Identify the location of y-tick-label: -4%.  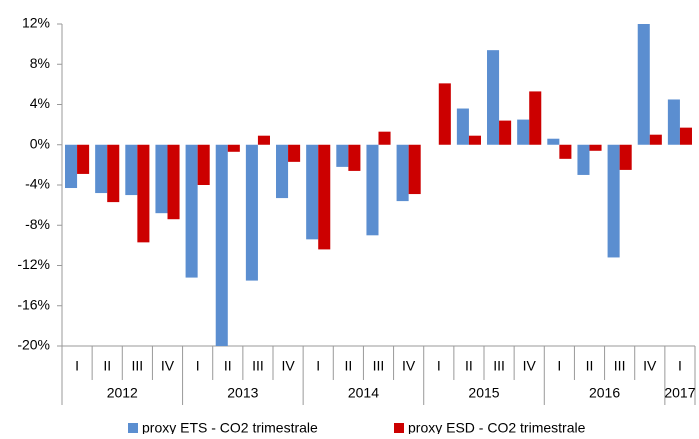
(37, 184).